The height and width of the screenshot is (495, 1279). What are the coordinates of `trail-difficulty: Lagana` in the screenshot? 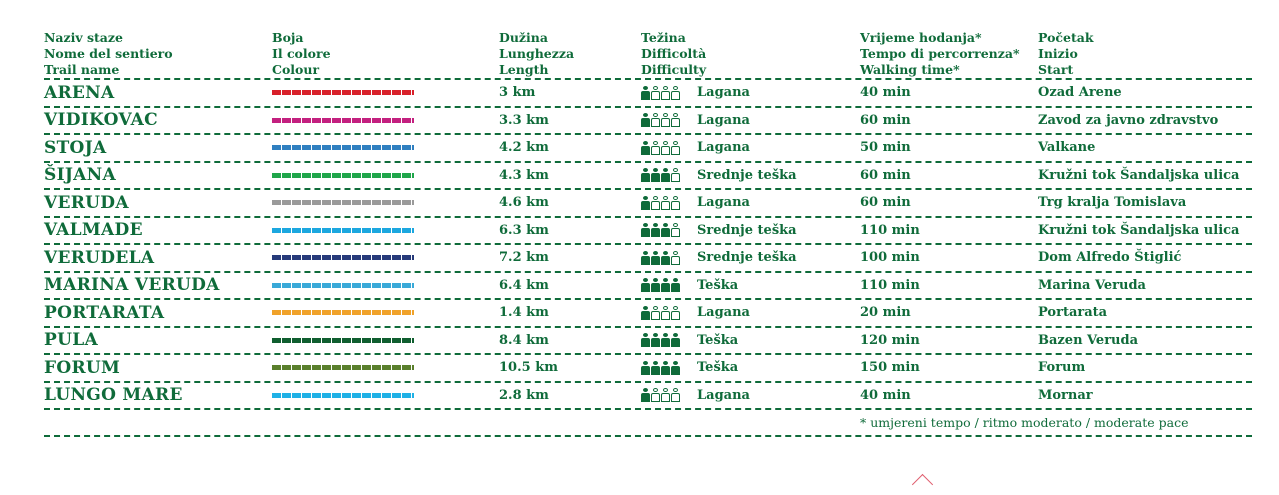 It's located at (750, 202).